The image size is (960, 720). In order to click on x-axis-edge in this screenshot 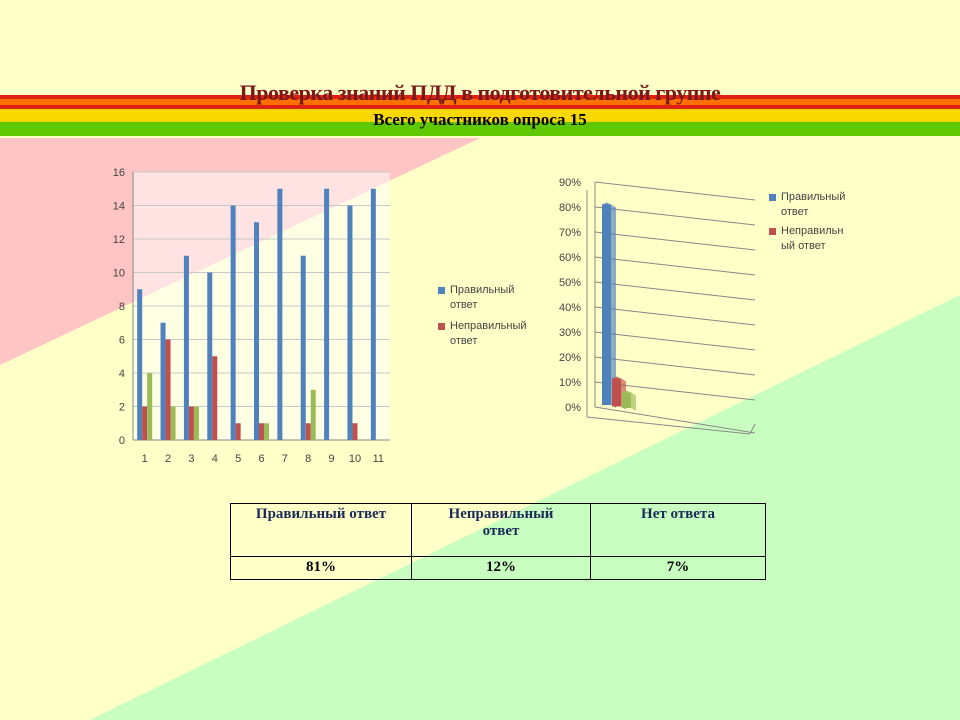, I will do `click(752, 429)`.